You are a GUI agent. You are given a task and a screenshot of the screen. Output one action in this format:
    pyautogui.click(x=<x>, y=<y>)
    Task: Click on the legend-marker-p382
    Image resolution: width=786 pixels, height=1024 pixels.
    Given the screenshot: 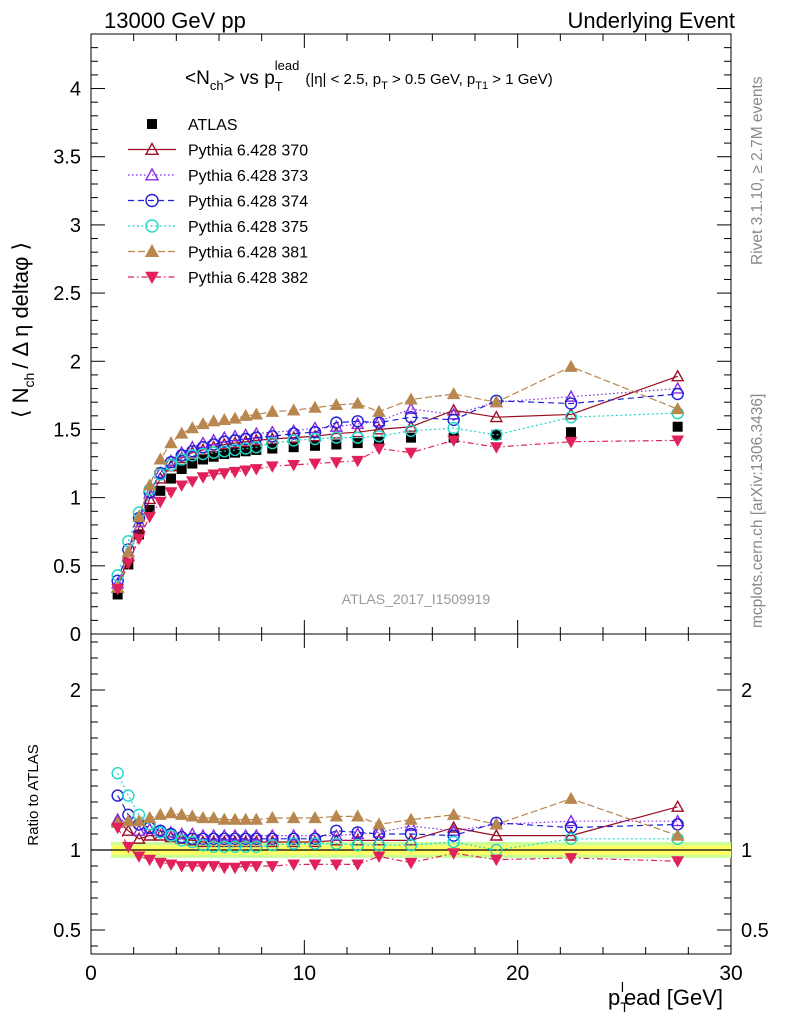 What is the action you would take?
    pyautogui.click(x=152, y=278)
    